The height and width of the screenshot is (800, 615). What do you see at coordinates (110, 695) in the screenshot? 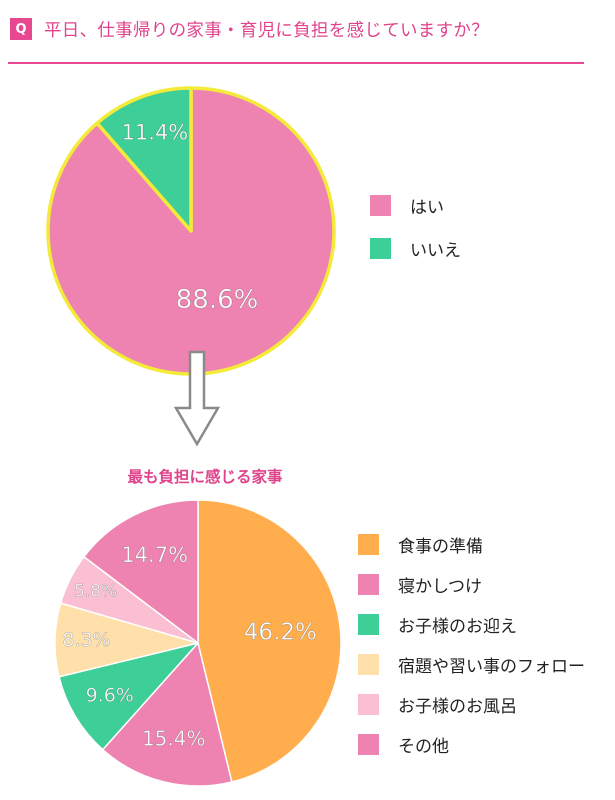
I see `pie-data-label: 9.6%` at bounding box center [110, 695].